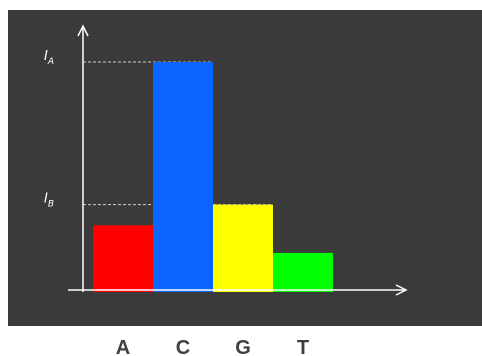 This screenshot has width=482, height=356. I want to click on x-tick-label-a: A, so click(123, 346).